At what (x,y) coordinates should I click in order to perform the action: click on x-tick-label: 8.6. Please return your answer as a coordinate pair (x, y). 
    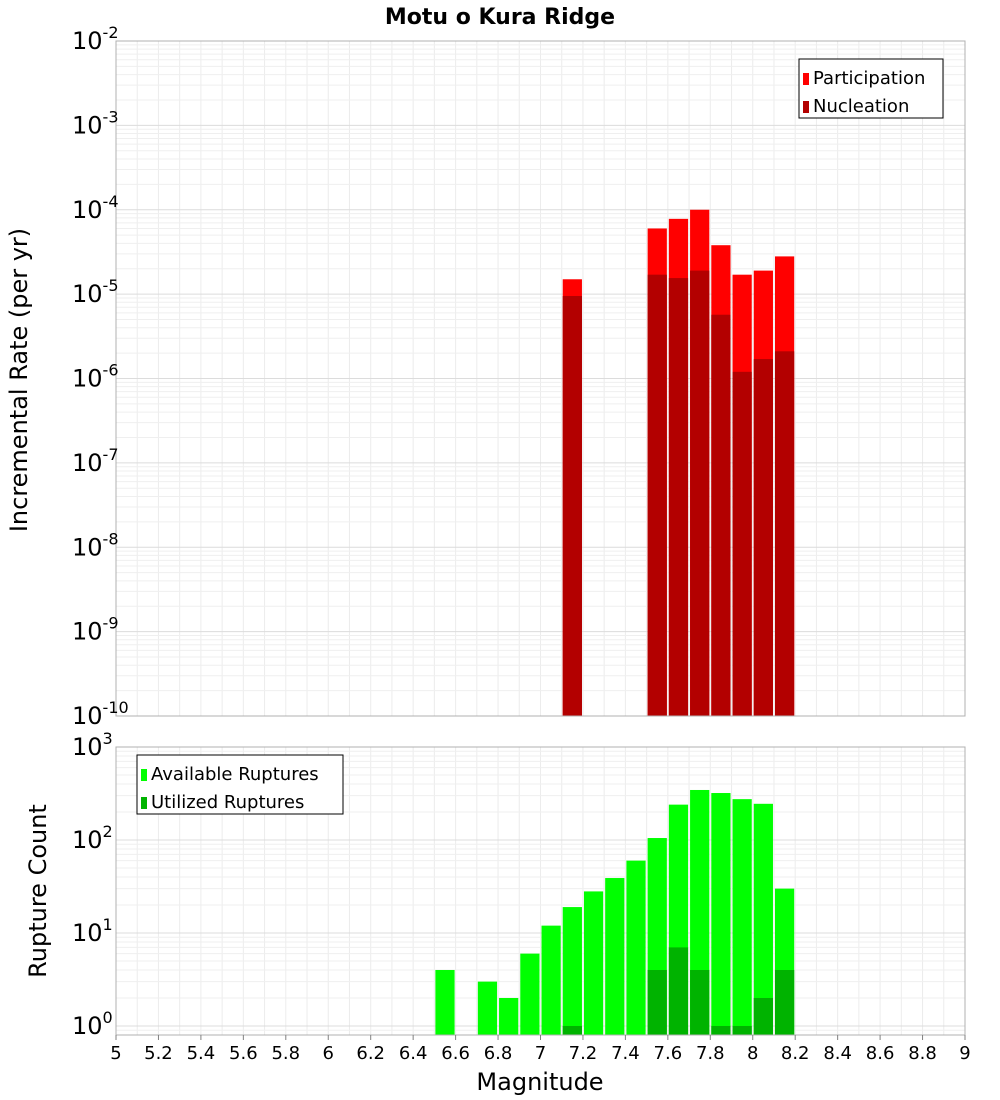
    Looking at the image, I should click on (880, 1053).